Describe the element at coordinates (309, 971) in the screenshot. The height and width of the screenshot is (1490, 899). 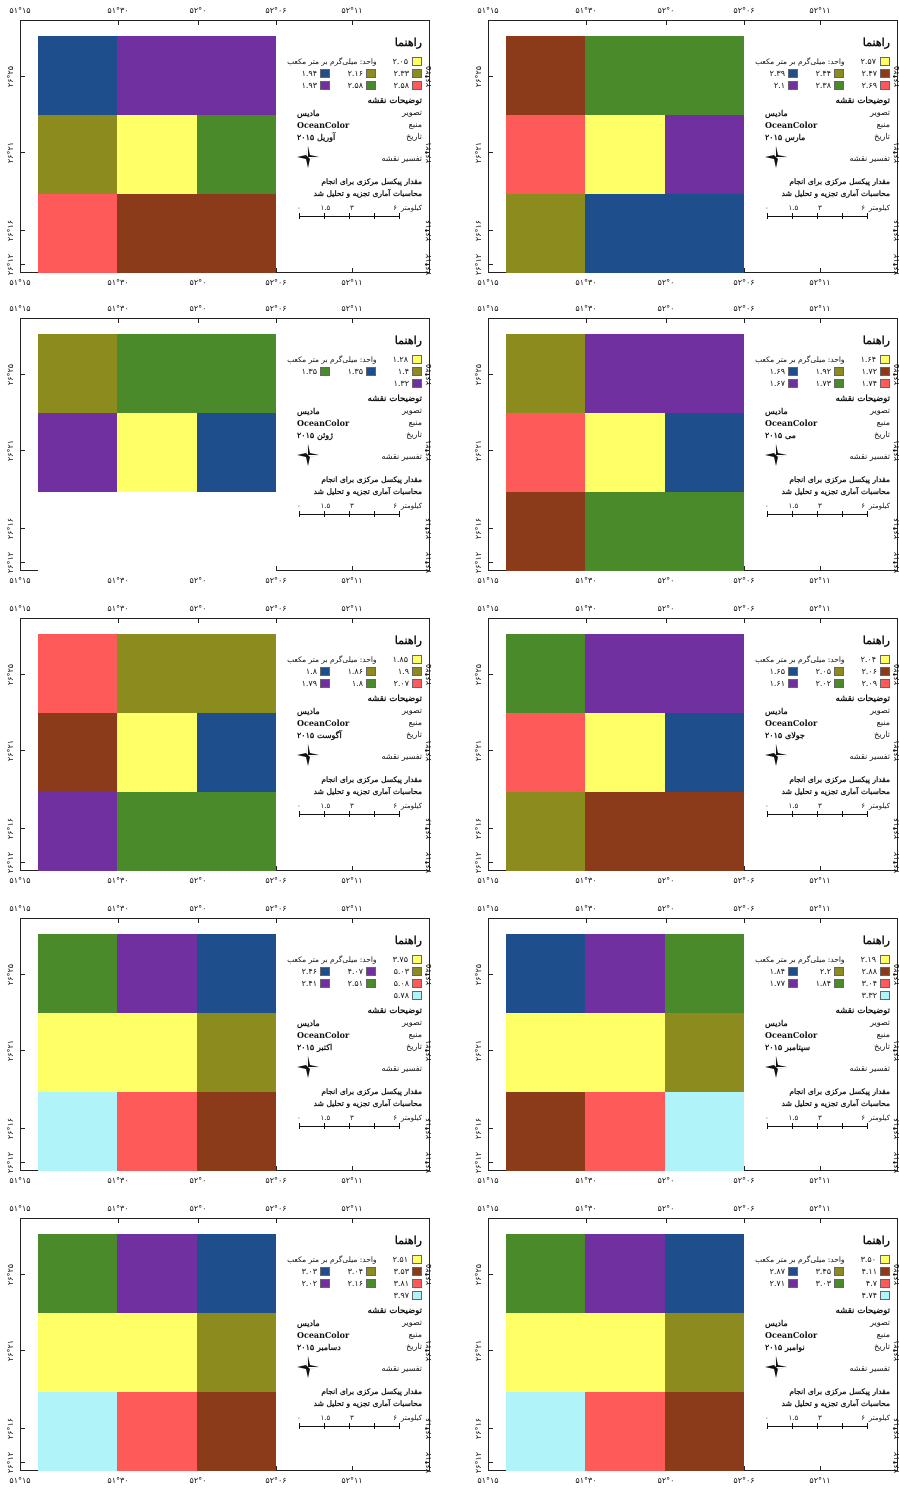
I see `legend-value: ۲.۴۶` at that location.